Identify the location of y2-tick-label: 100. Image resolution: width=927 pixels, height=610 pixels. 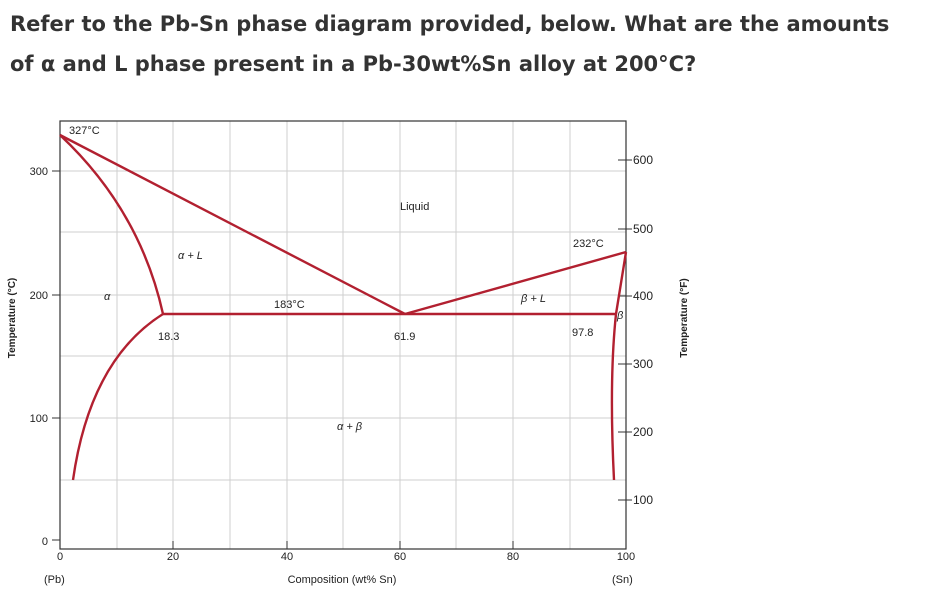
(643, 500).